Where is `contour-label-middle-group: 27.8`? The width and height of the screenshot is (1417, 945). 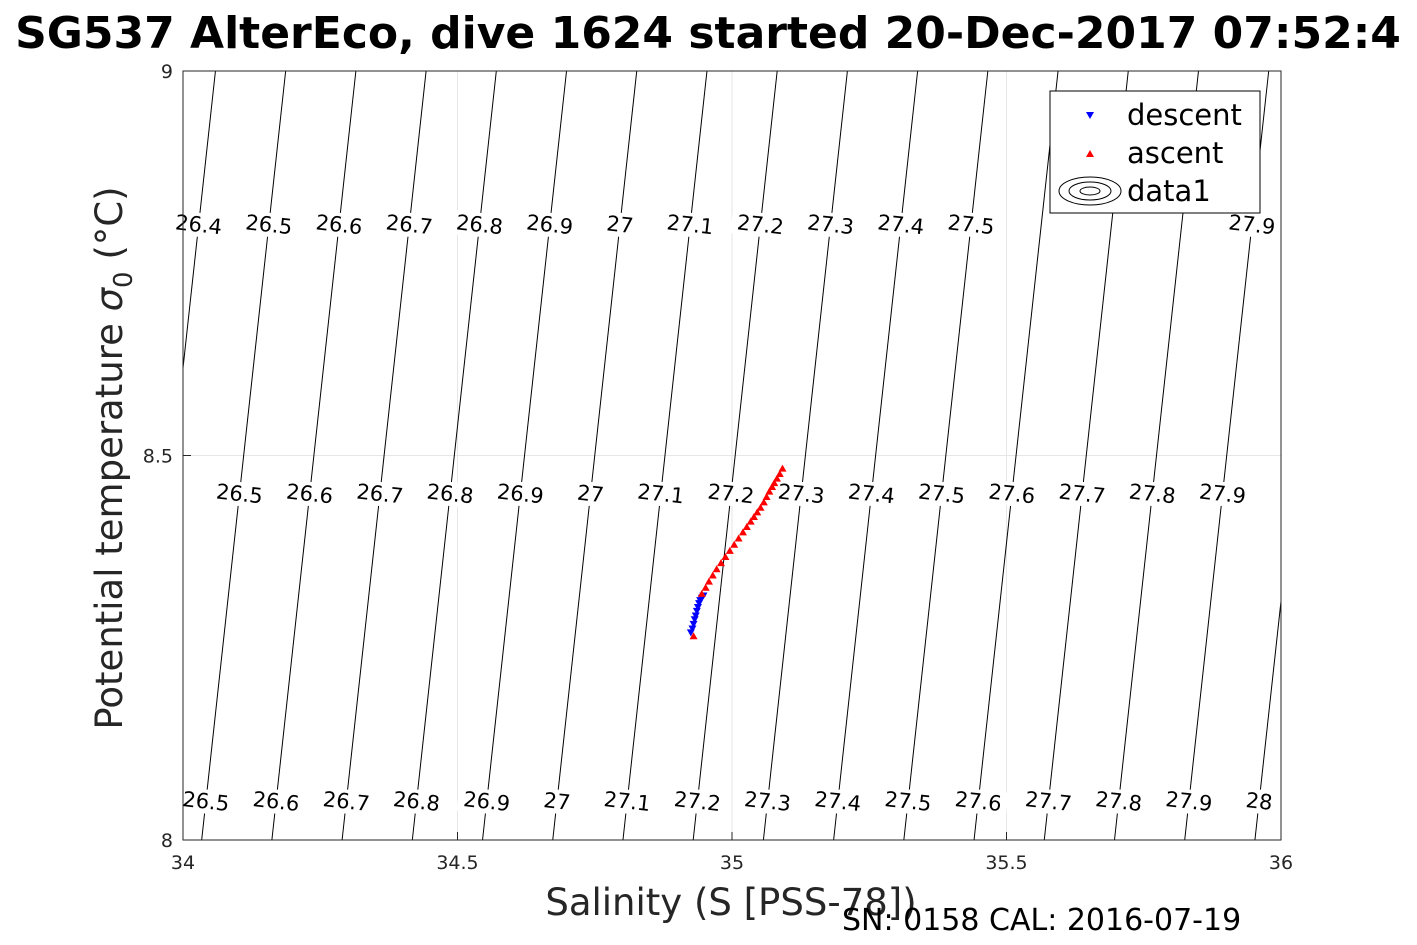 contour-label-middle-group: 27.8 is located at coordinates (1152, 494).